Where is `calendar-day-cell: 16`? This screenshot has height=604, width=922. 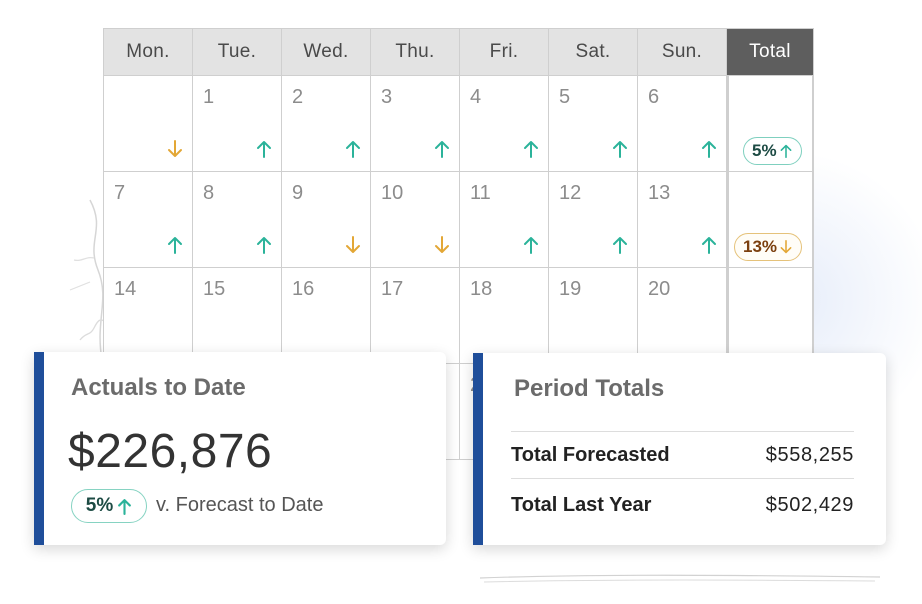 calendar-day-cell: 16 is located at coordinates (326, 316).